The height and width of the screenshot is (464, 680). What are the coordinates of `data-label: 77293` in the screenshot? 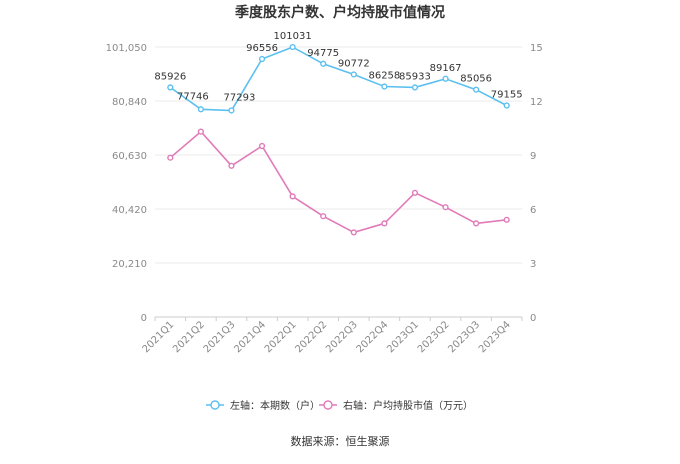 It's located at (240, 97).